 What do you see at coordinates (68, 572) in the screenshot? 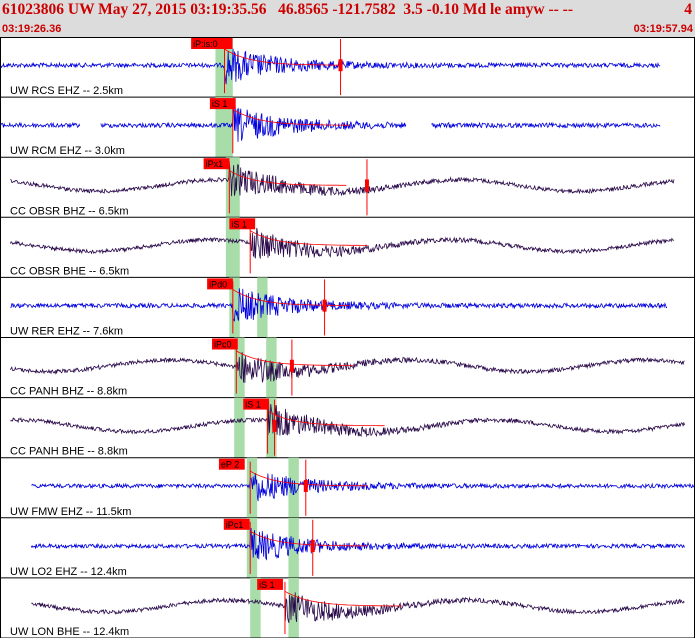
I see `station-label: UW LO2 EHZ -- 12.4km` at bounding box center [68, 572].